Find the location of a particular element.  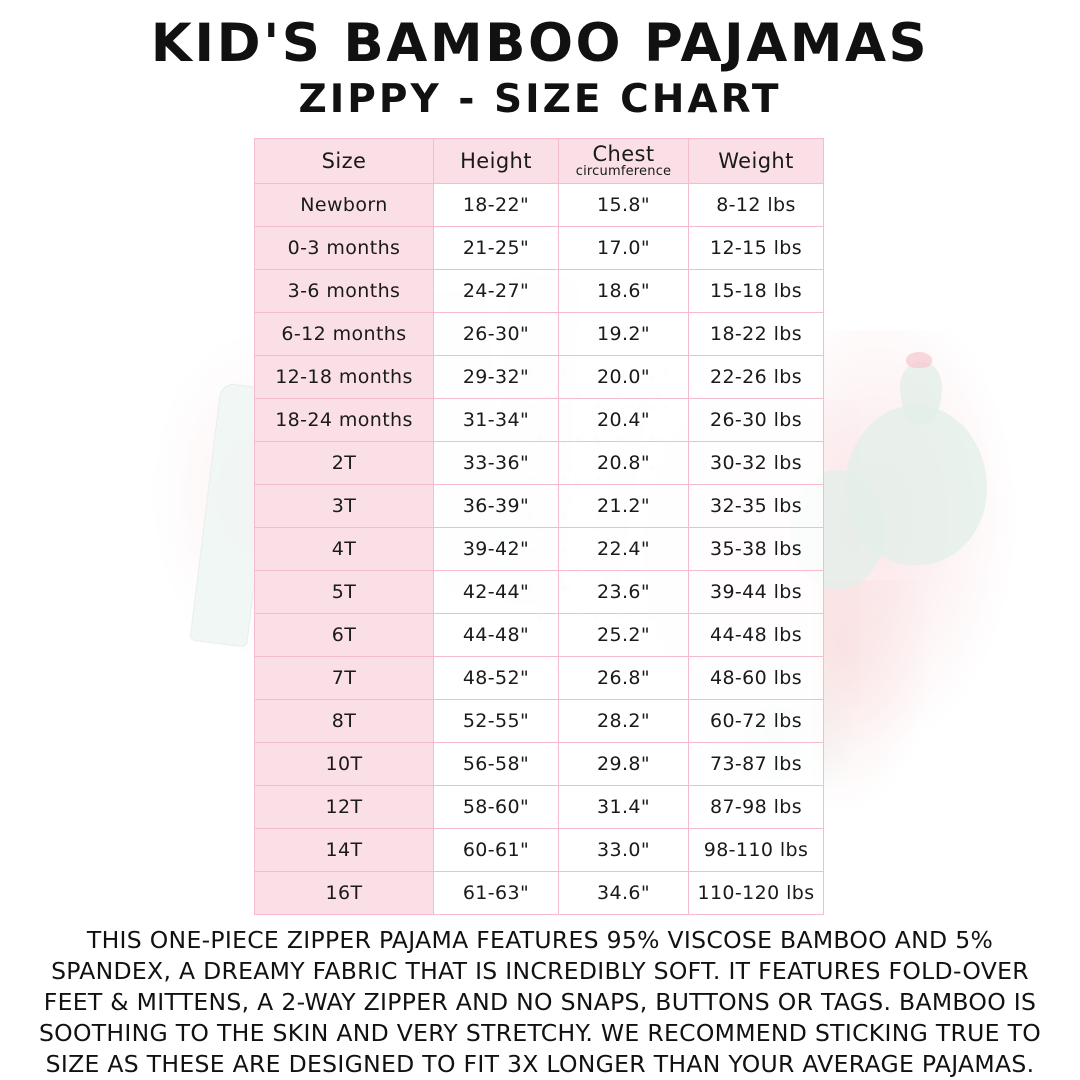

column-header-chest: Chest circumference is located at coordinates (623, 161).